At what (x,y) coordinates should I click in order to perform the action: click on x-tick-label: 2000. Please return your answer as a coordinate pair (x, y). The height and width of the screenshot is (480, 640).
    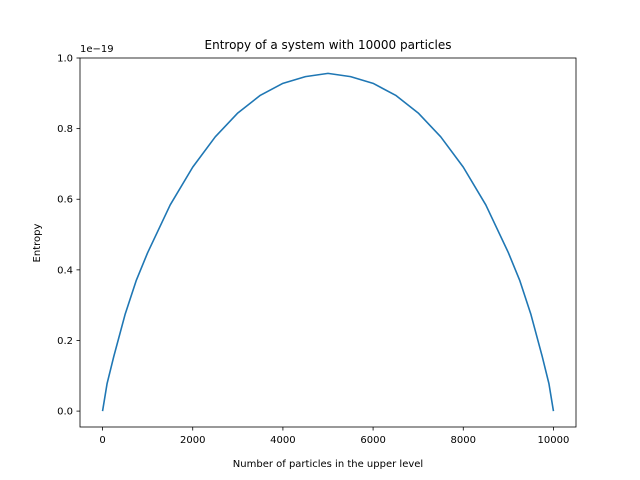
    Looking at the image, I should click on (192, 440).